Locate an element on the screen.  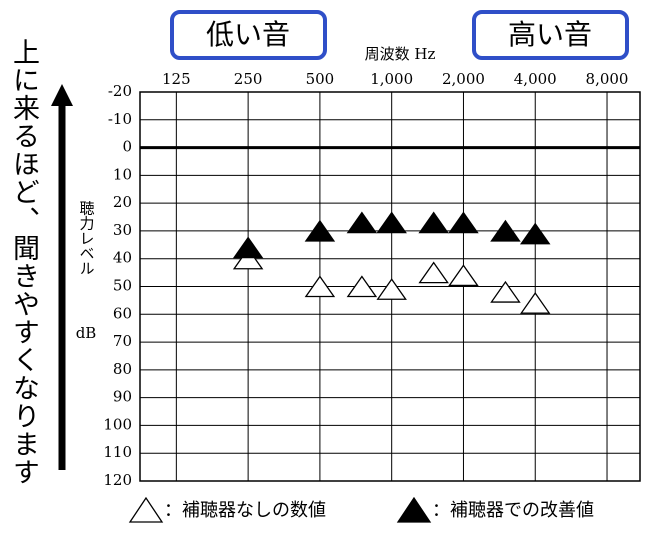
x-tick-label: 1,000 is located at coordinates (391, 79).